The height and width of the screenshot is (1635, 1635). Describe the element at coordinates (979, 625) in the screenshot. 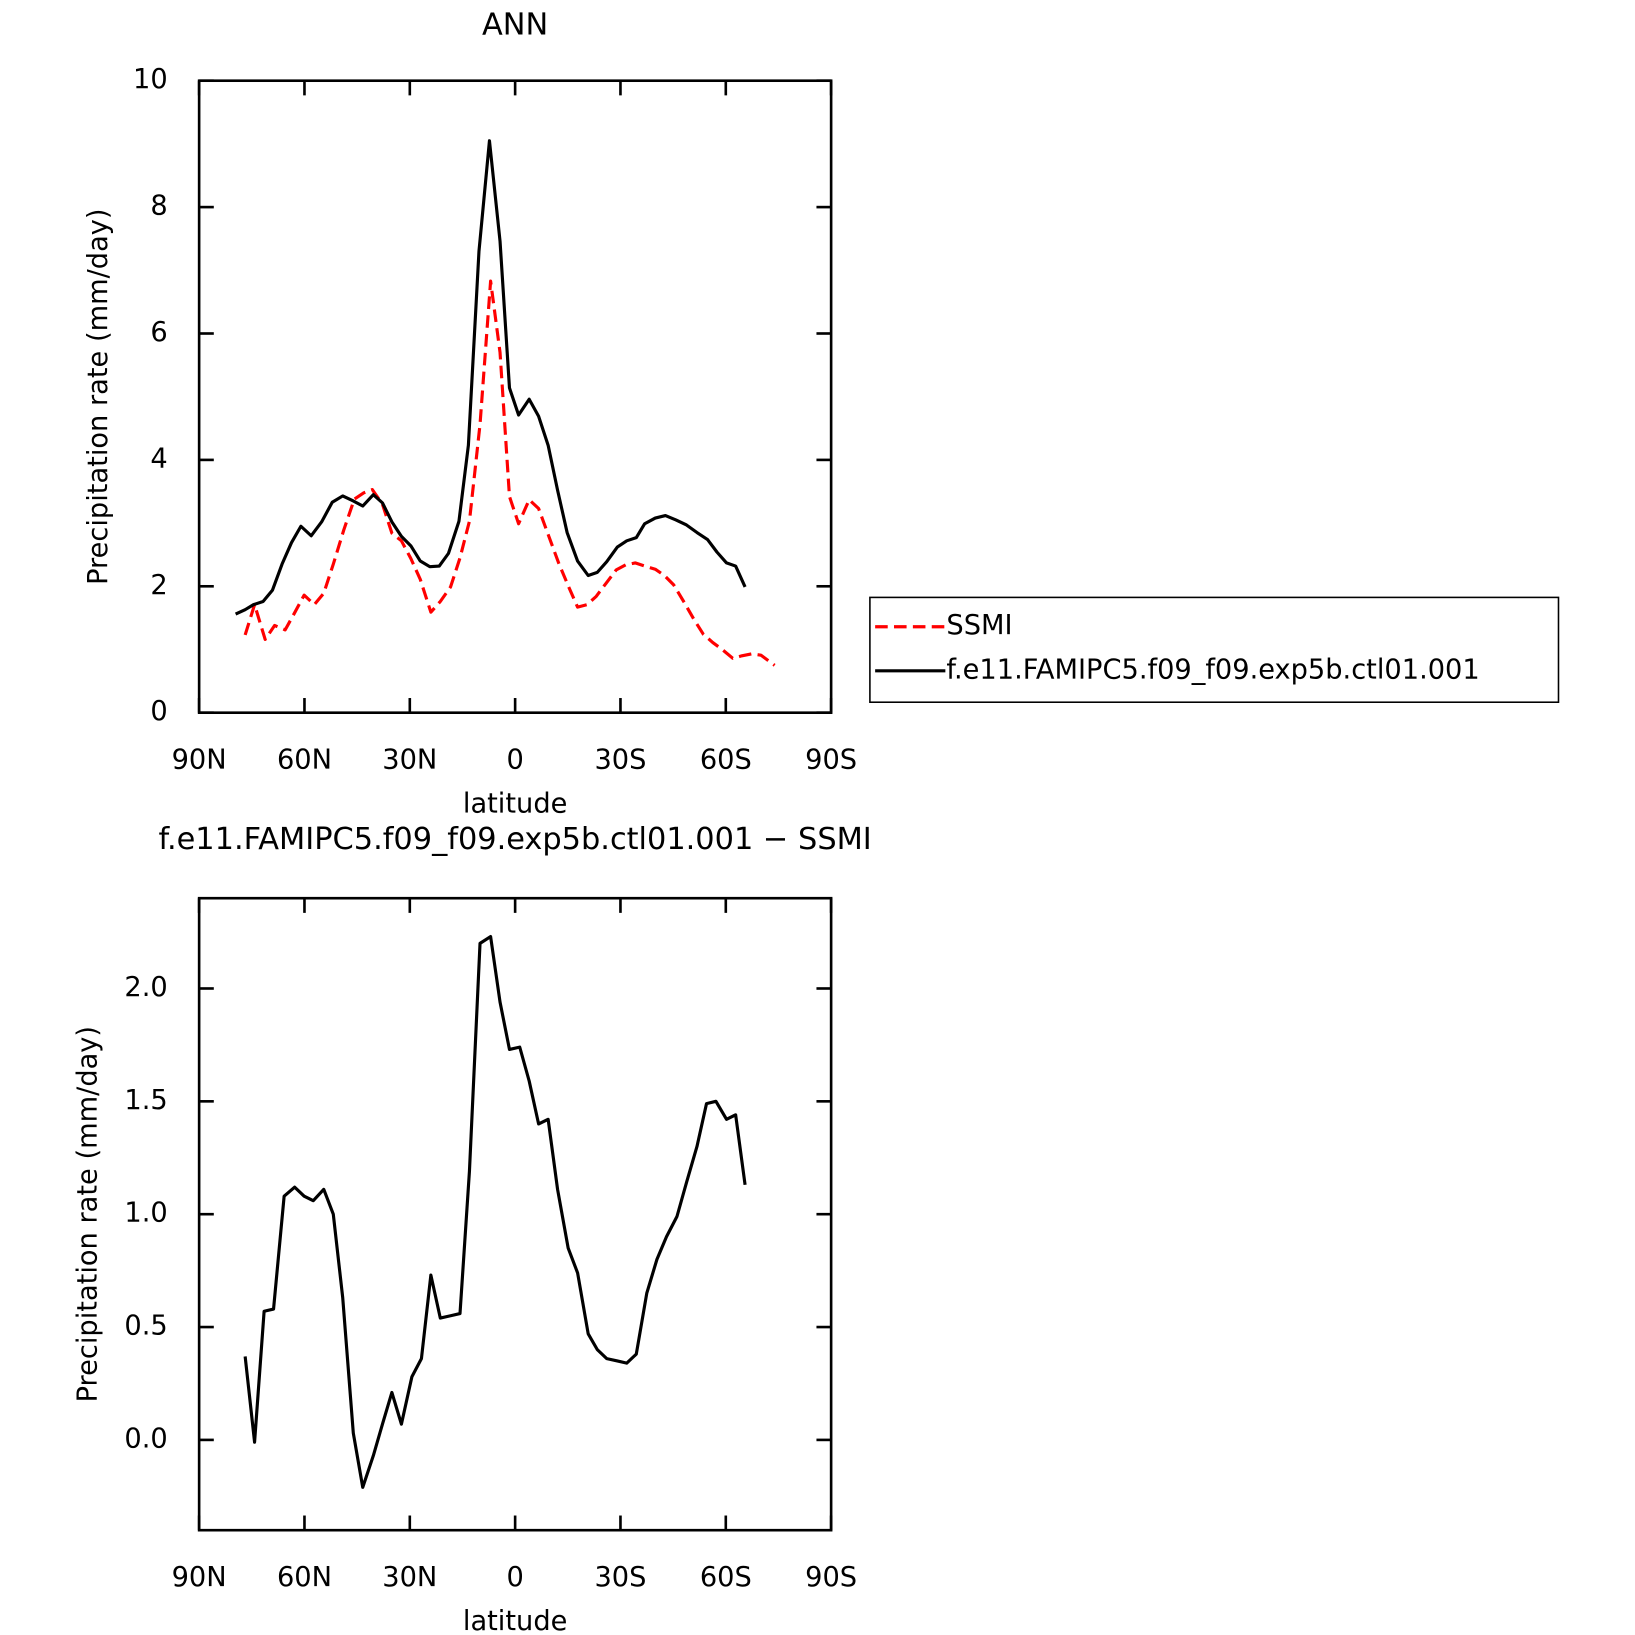

I see `legend-label: SSMI` at that location.